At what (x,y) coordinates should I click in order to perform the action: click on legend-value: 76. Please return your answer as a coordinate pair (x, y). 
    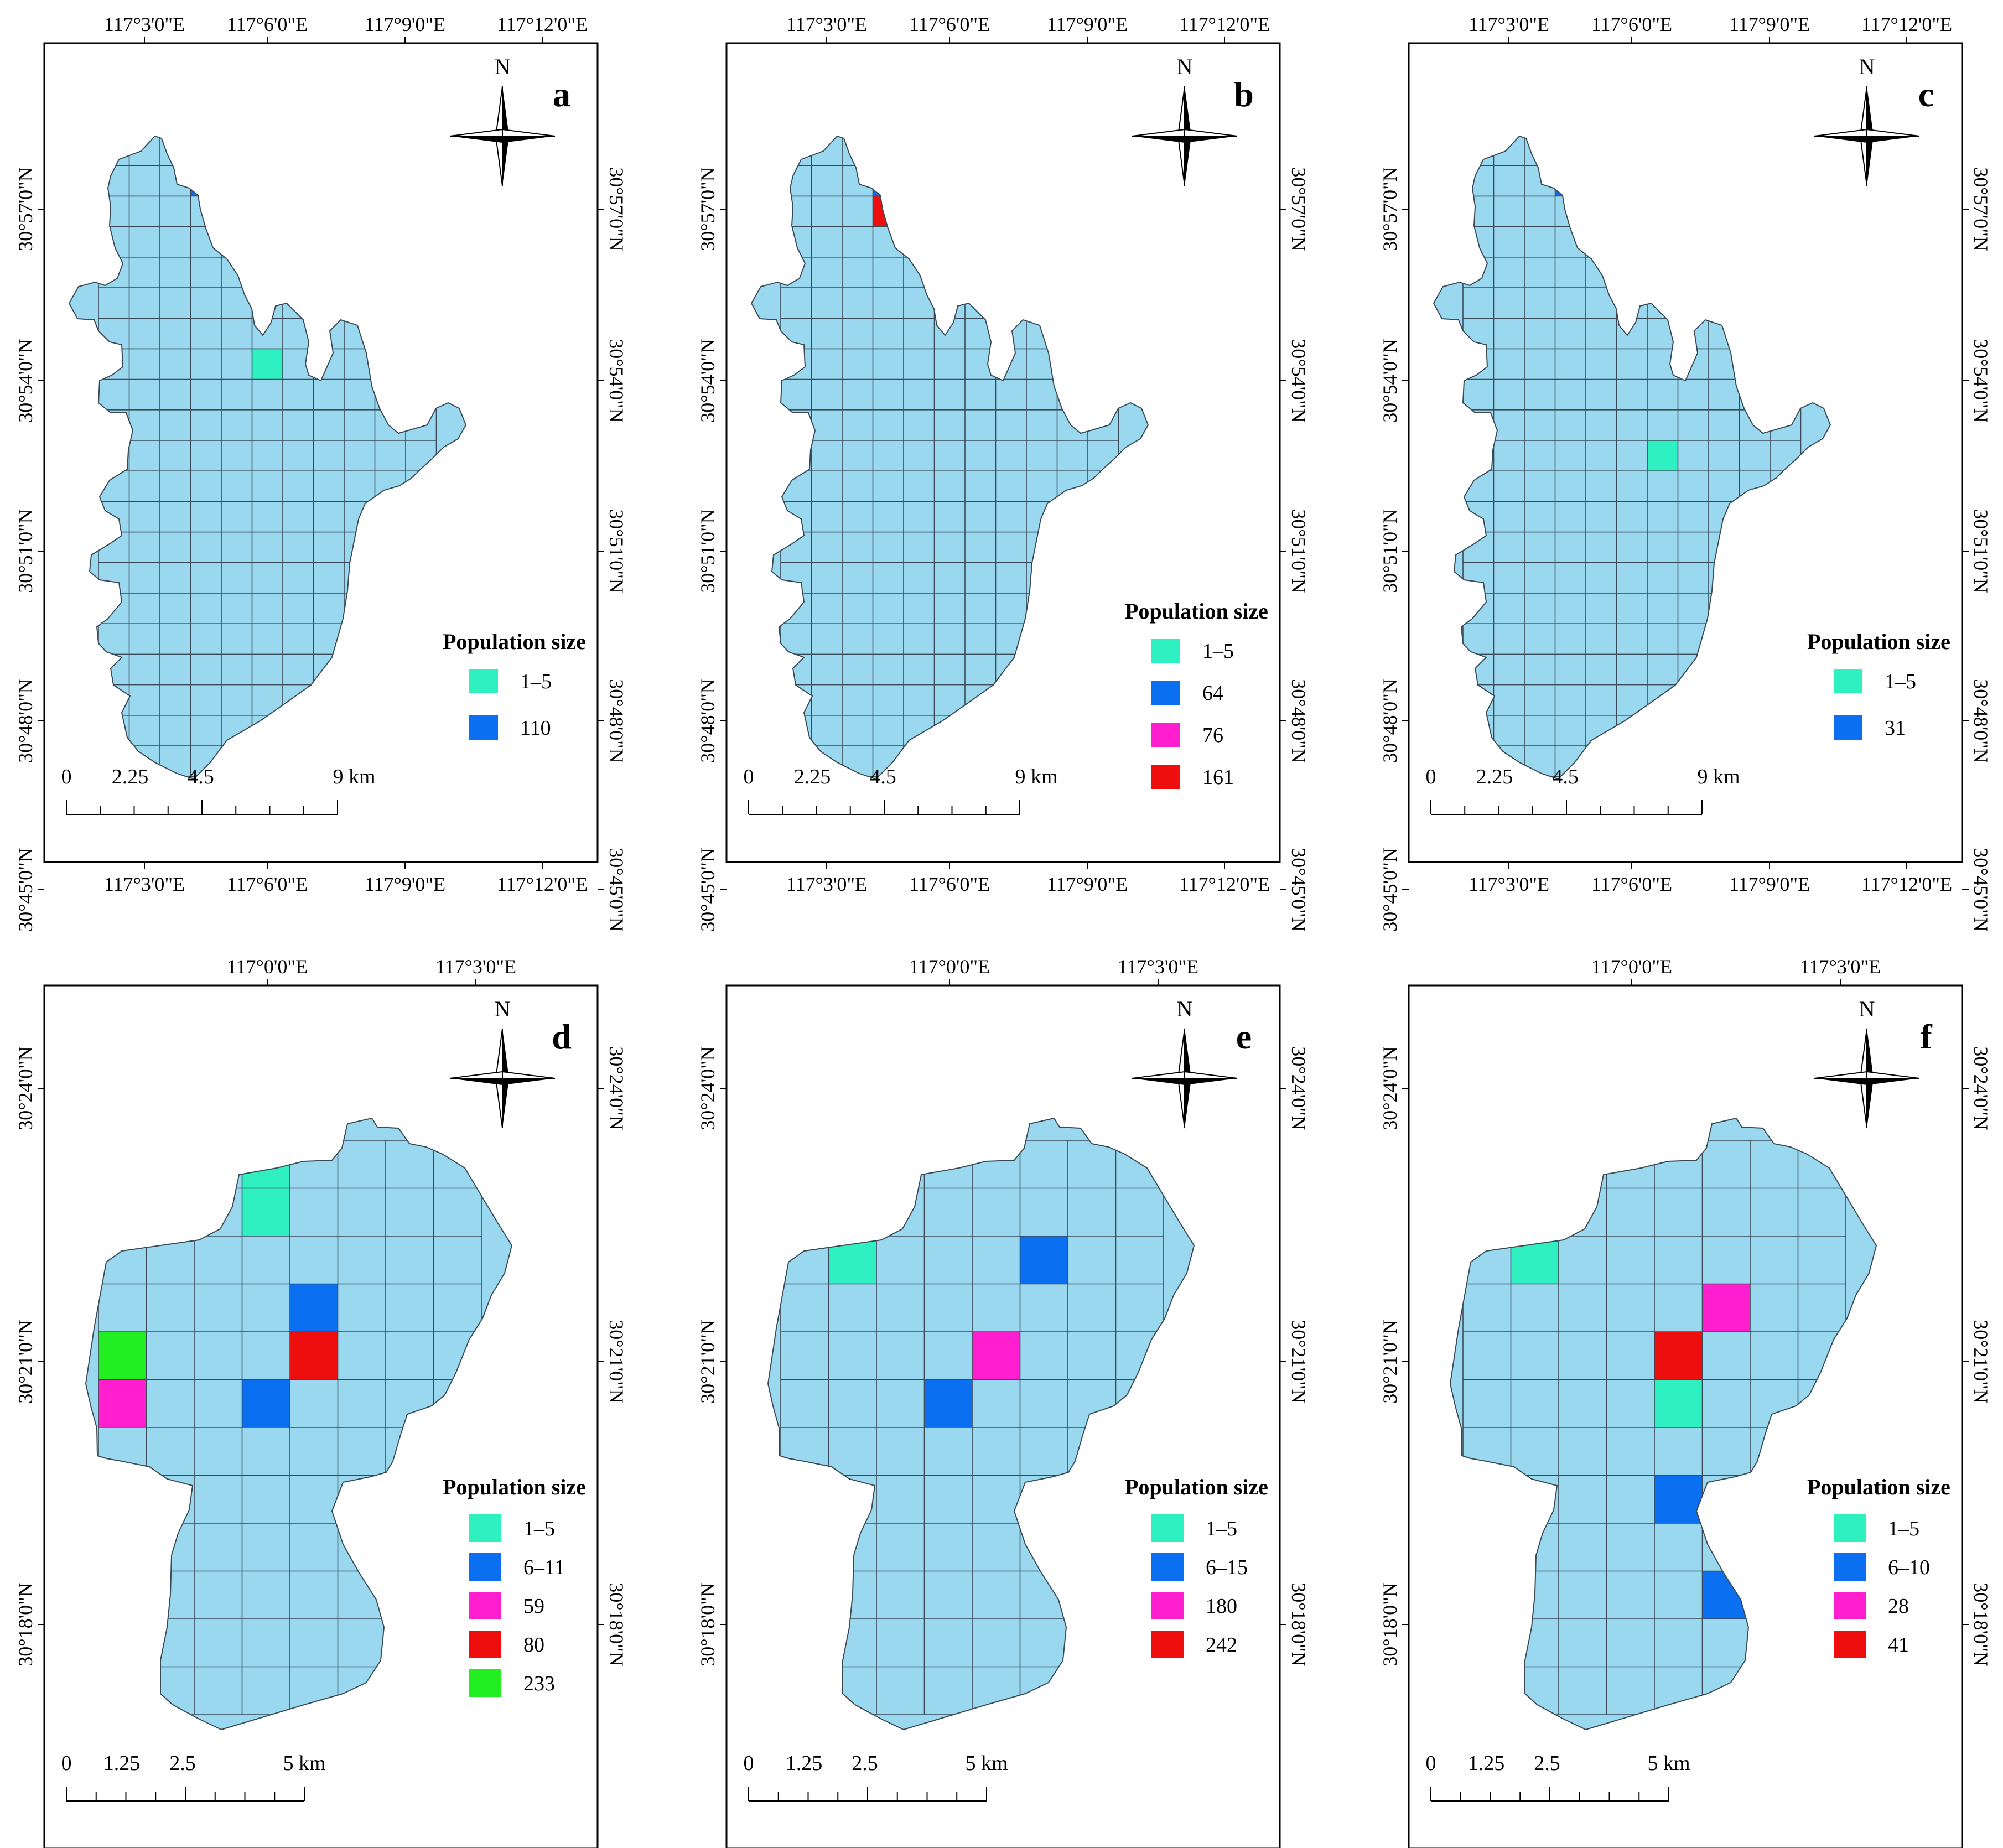
    Looking at the image, I should click on (1212, 735).